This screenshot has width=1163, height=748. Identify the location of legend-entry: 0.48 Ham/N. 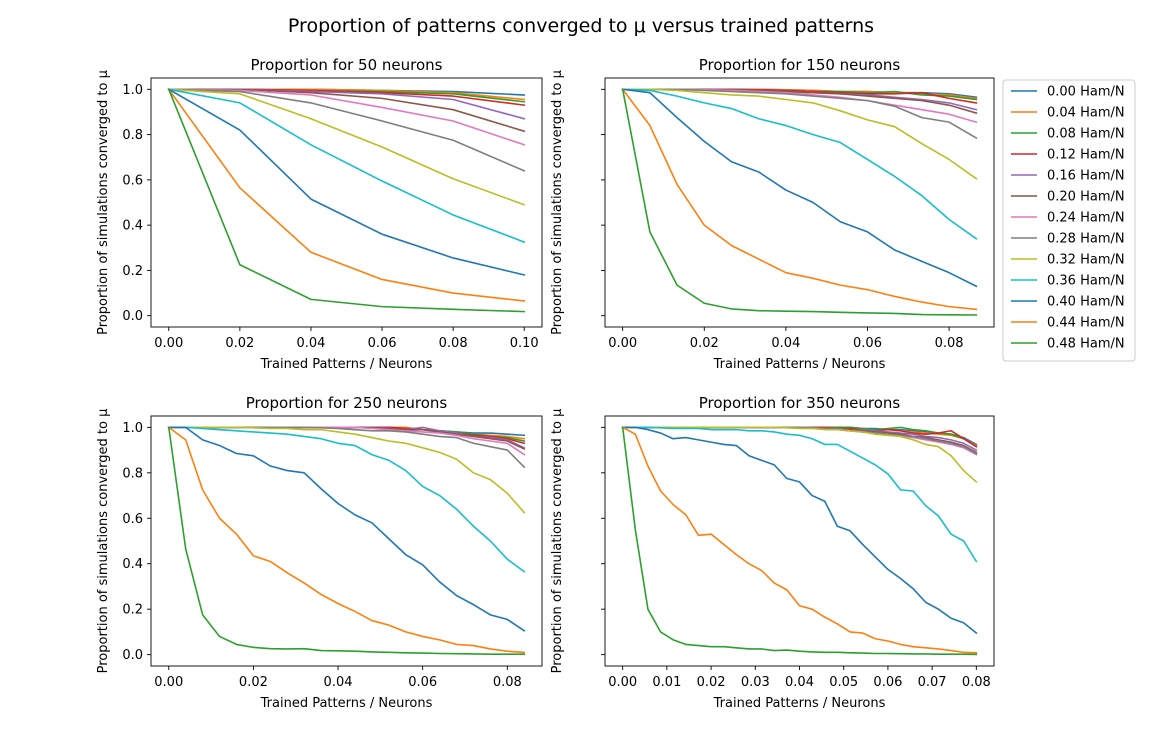
(1086, 344).